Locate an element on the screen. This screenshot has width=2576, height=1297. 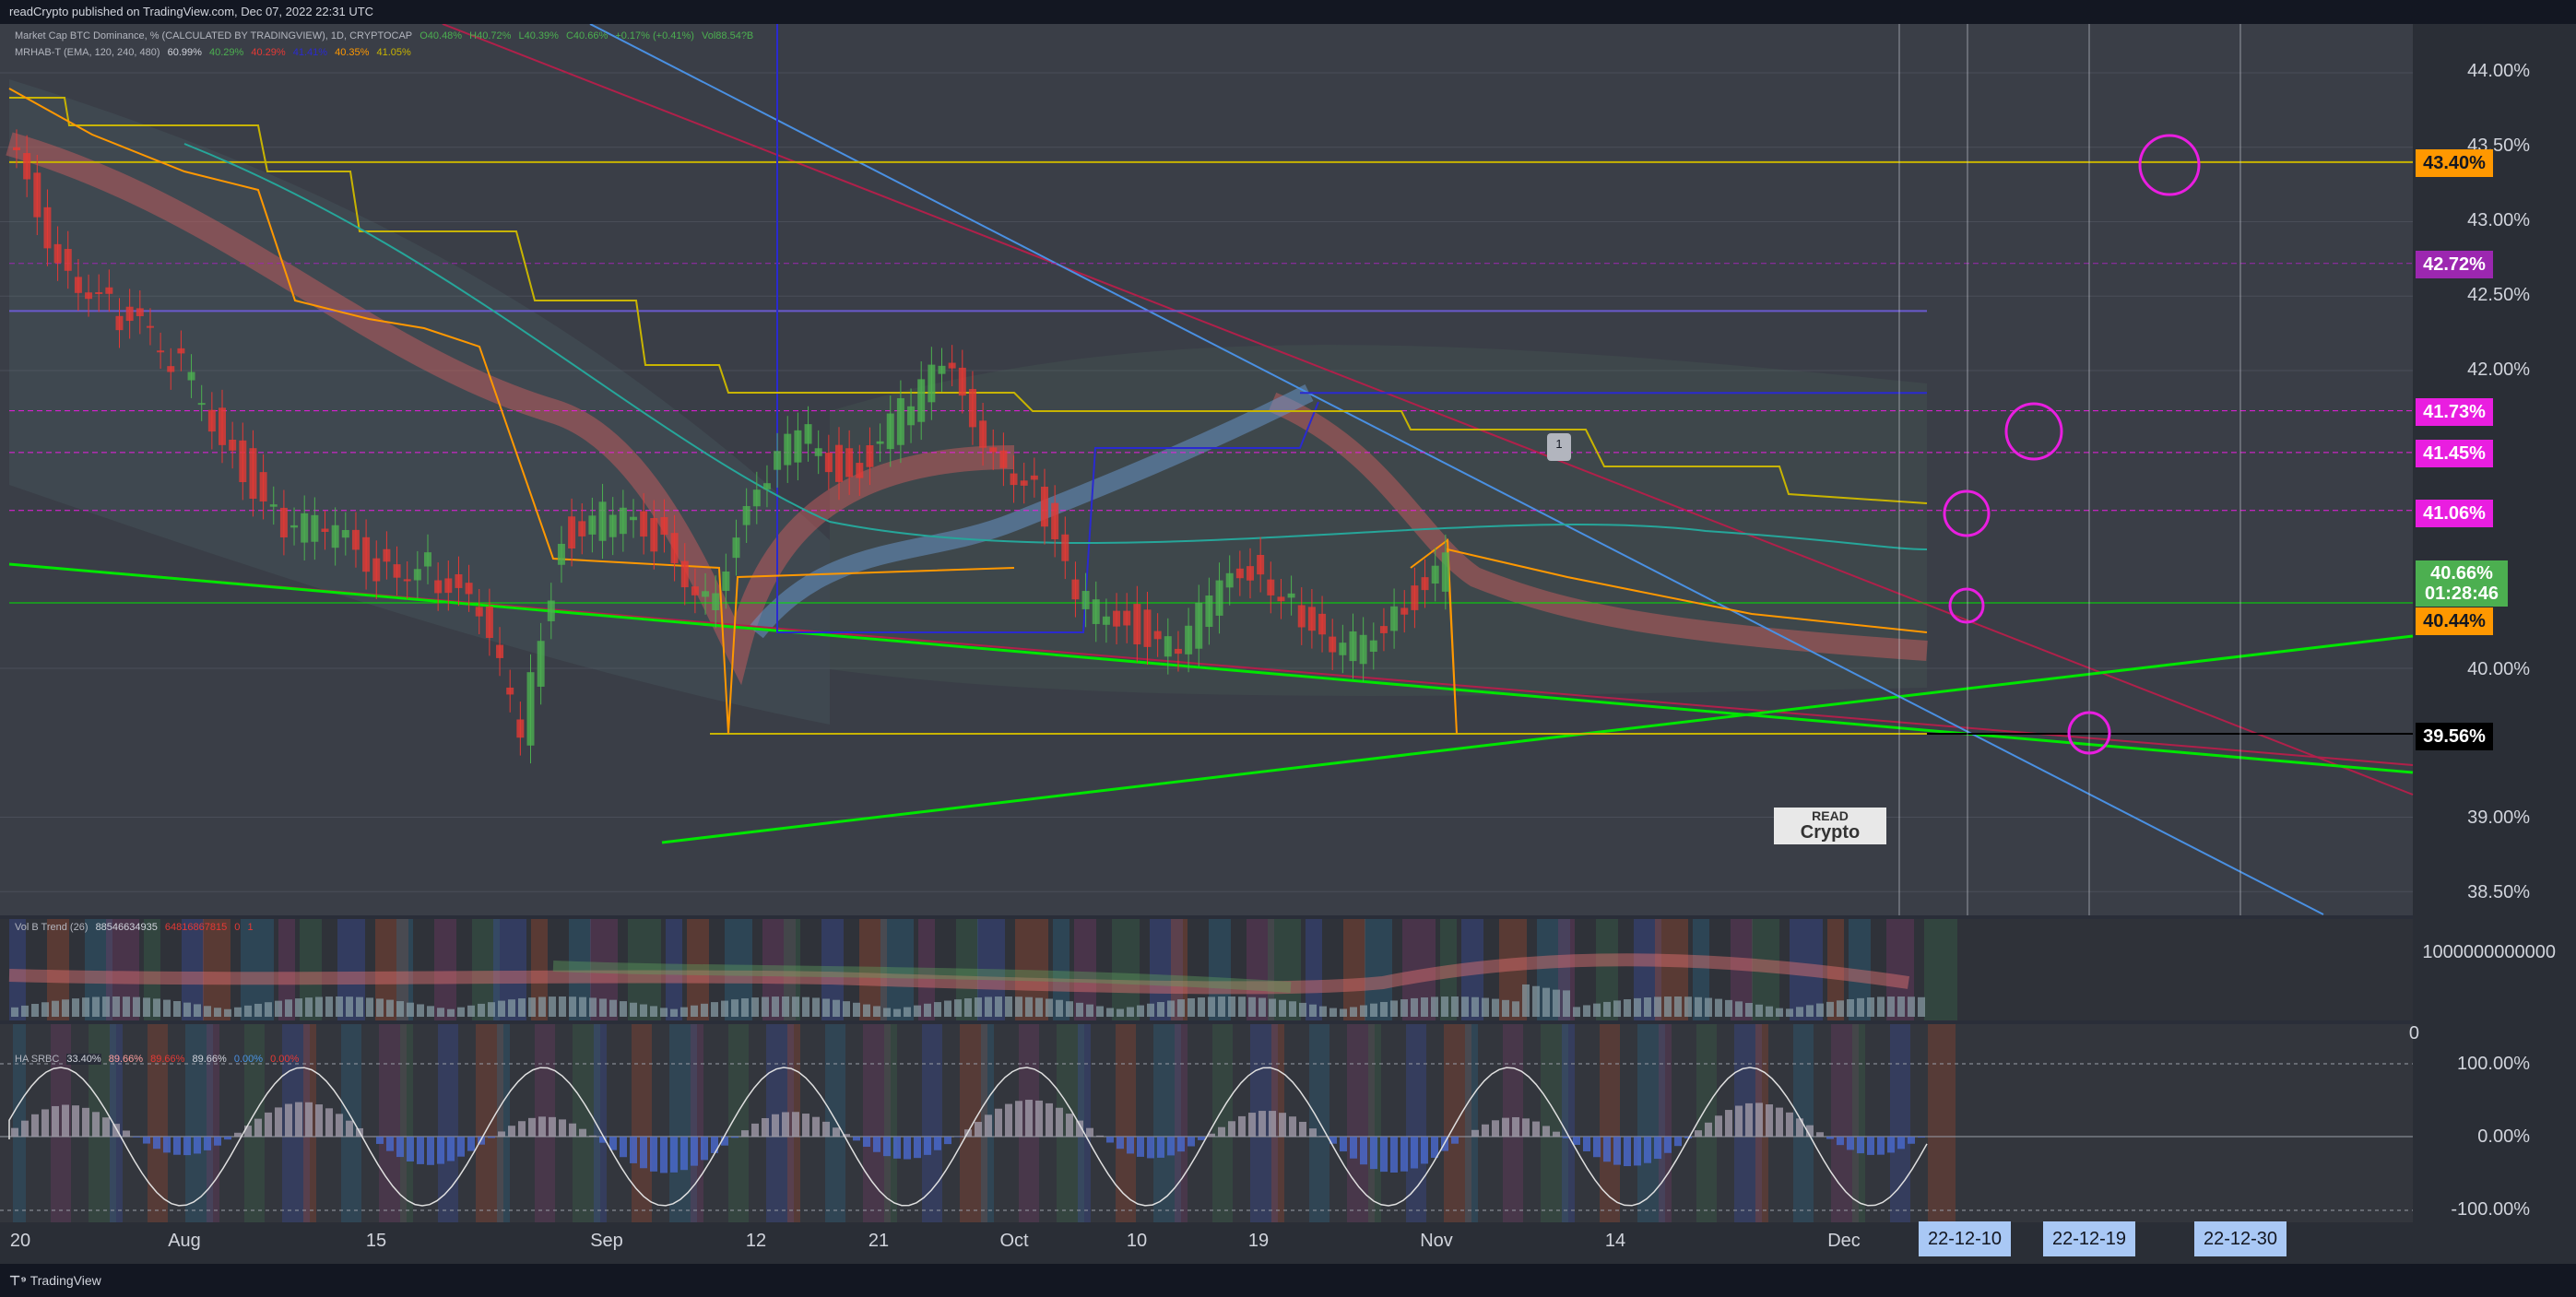
time-axis is located at coordinates (1288, 1243).